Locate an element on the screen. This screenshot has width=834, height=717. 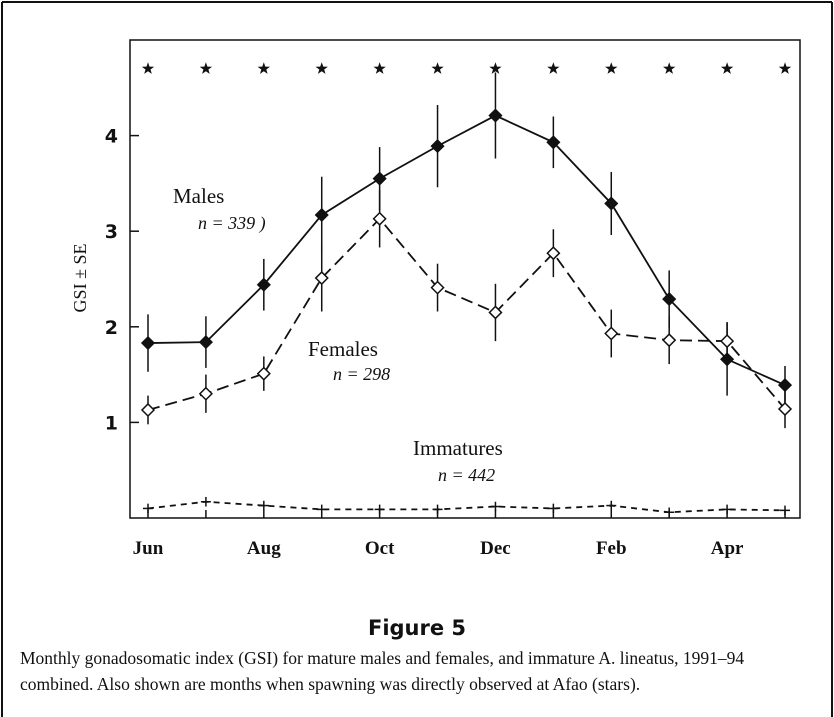
y-tick-label: 4 is located at coordinates (111, 137).